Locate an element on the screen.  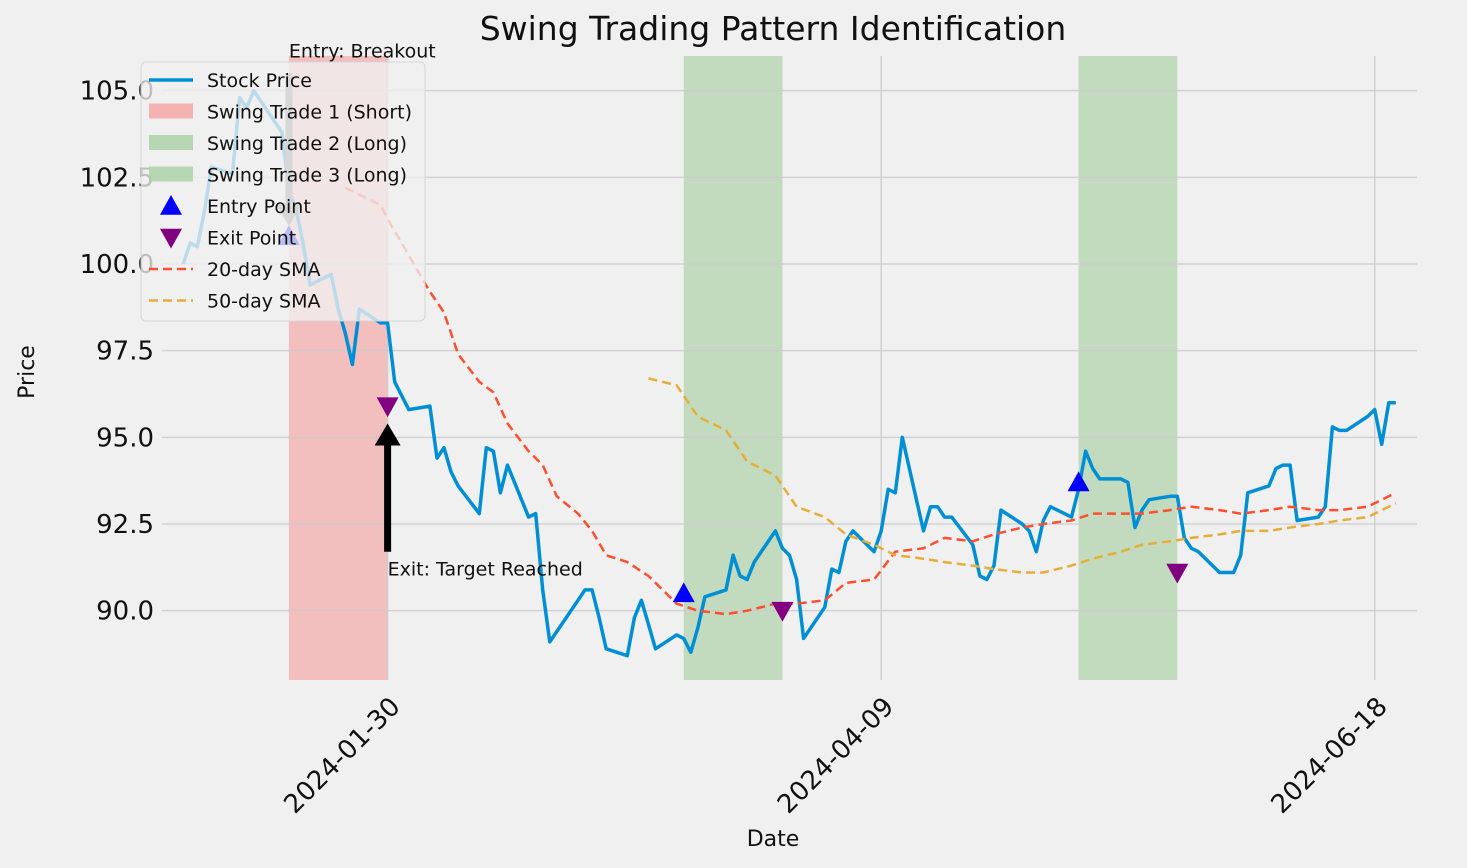
annotation-text-1: Entry: Breakout is located at coordinates (362, 51).